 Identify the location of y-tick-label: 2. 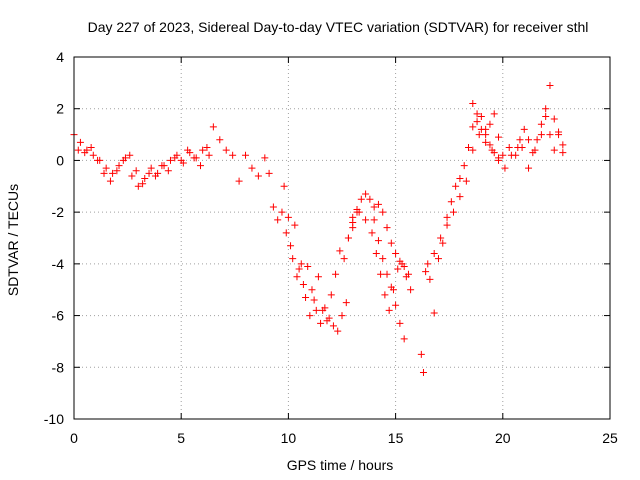
(60, 109).